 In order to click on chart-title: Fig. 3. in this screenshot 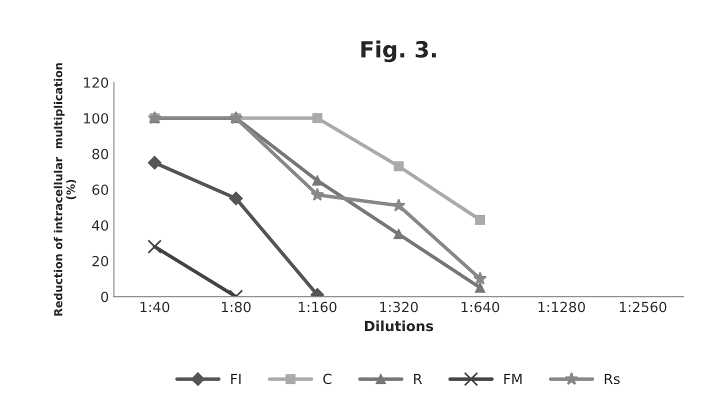, I will do `click(398, 51)`.